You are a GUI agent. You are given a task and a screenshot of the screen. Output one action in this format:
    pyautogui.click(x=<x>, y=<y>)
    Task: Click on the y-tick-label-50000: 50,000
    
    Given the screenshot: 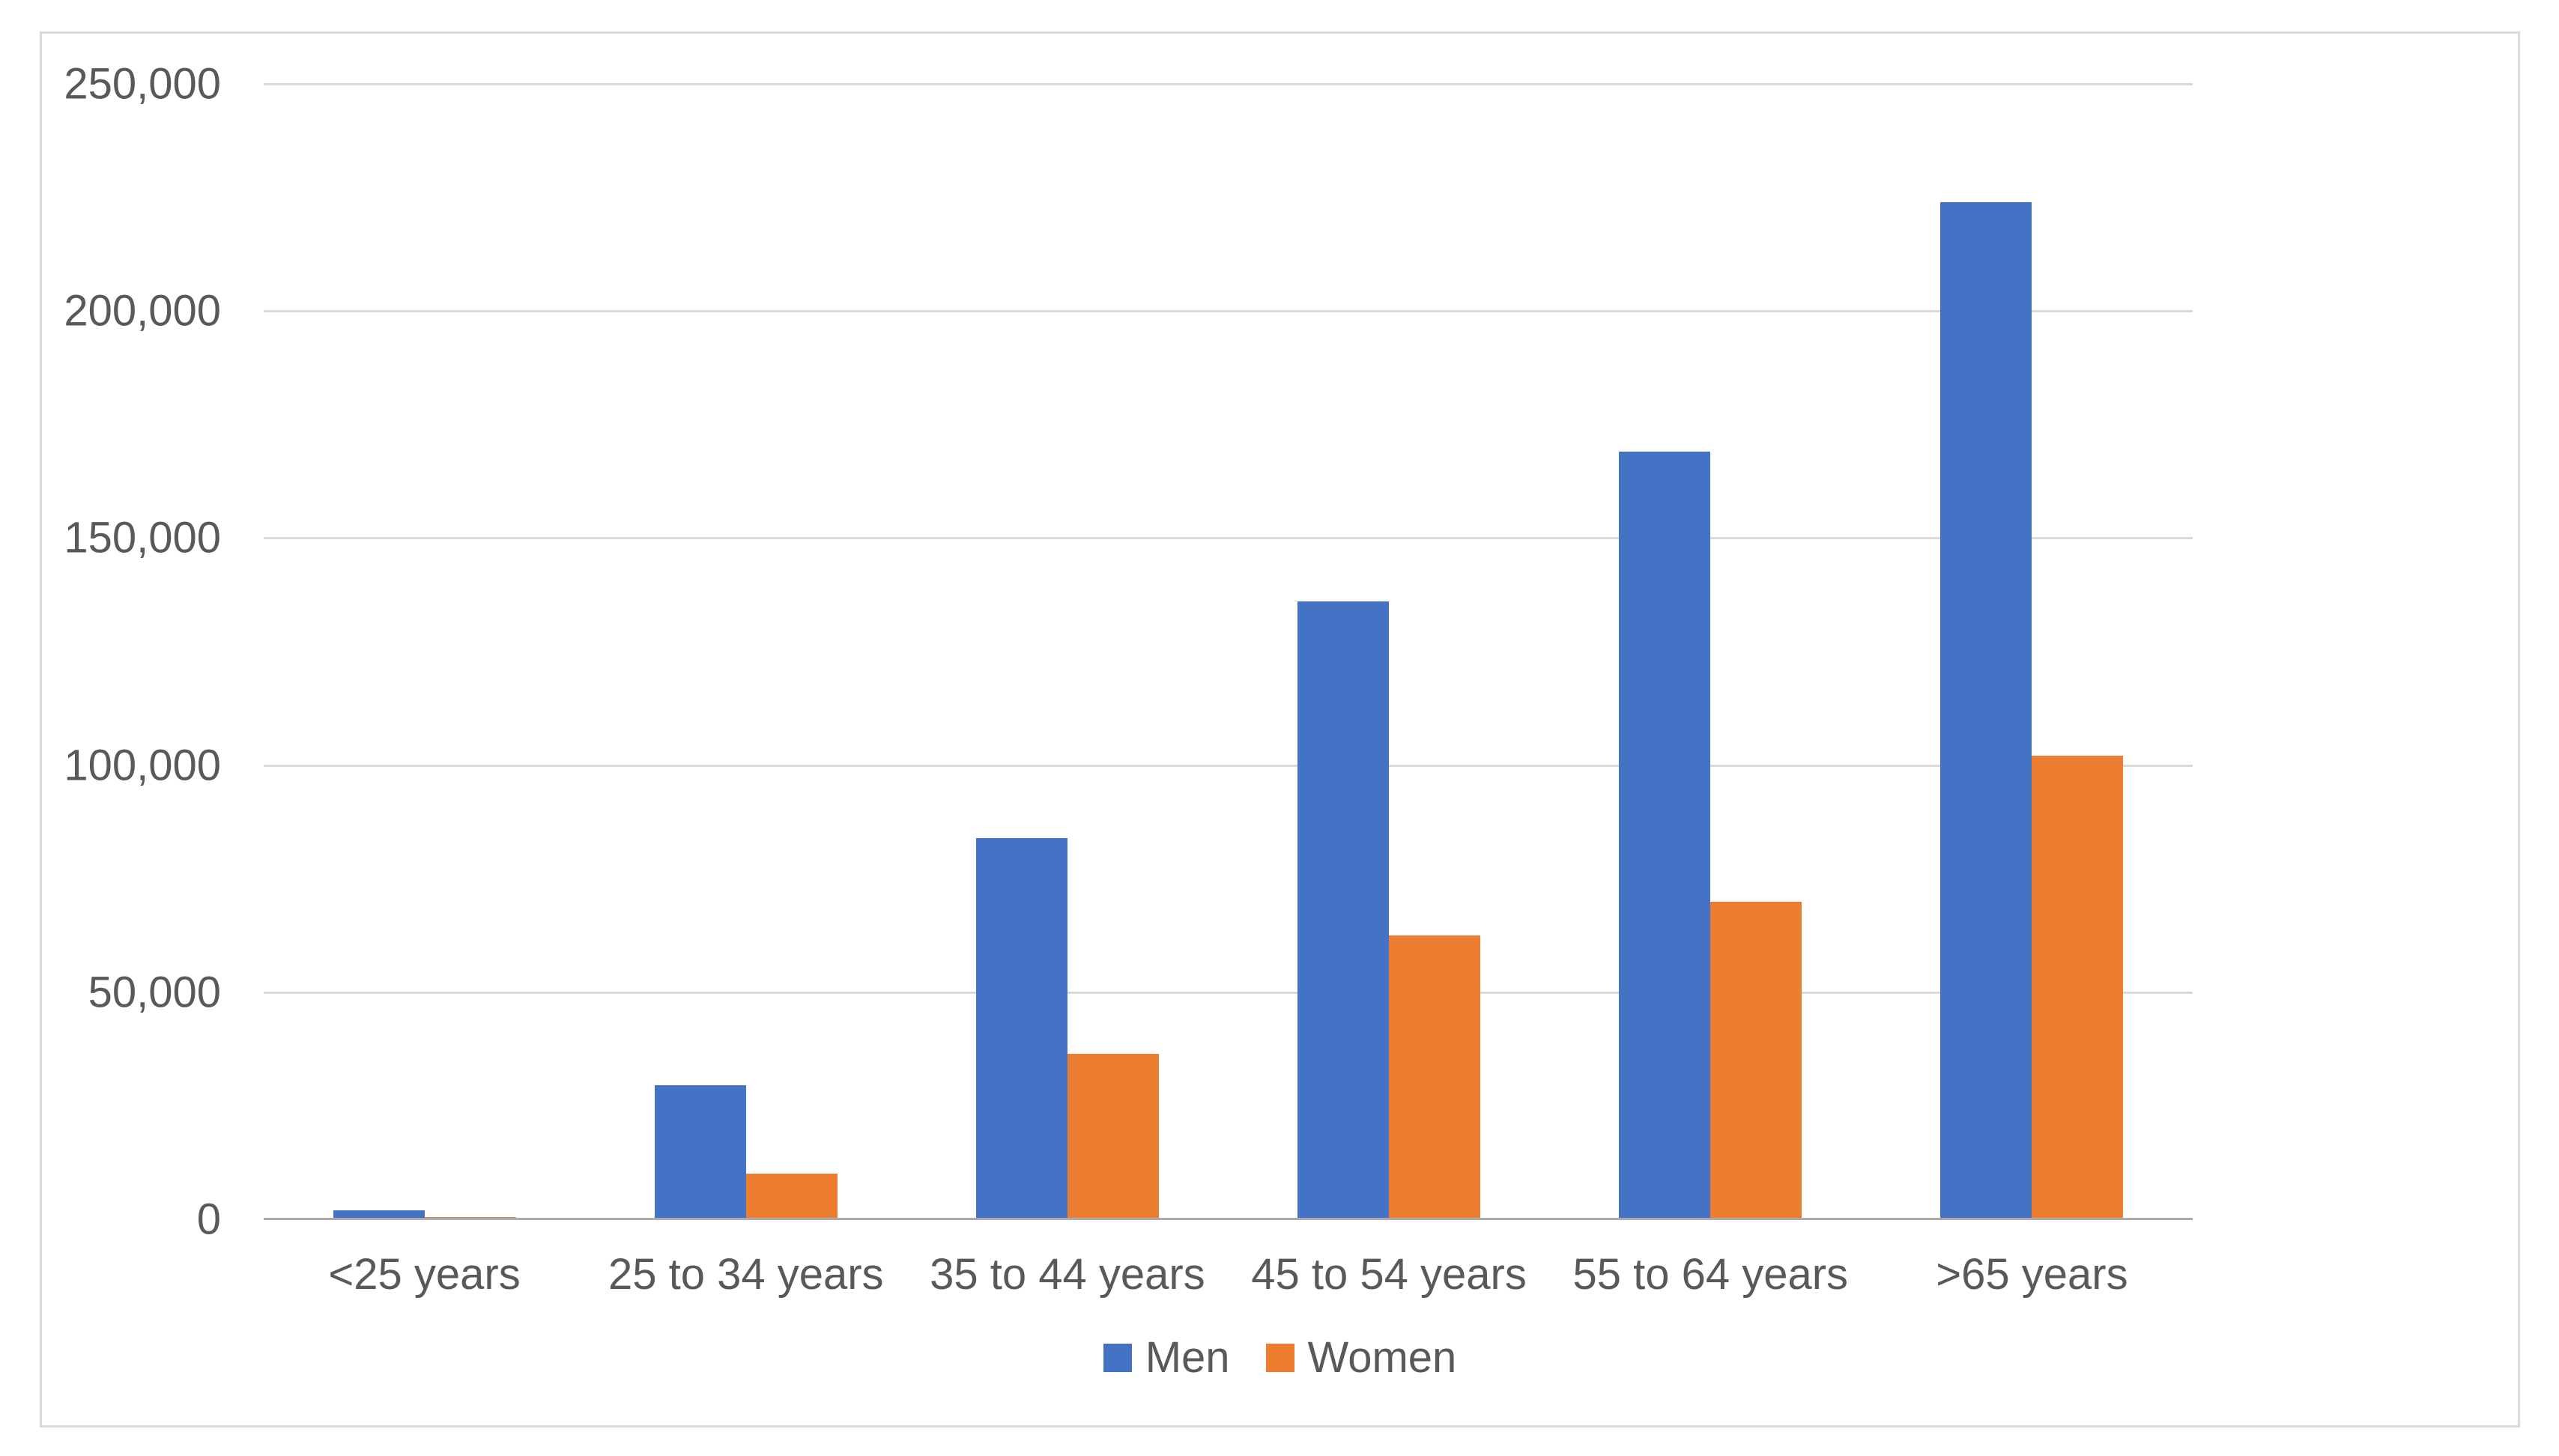 What is the action you would take?
    pyautogui.click(x=155, y=992)
    